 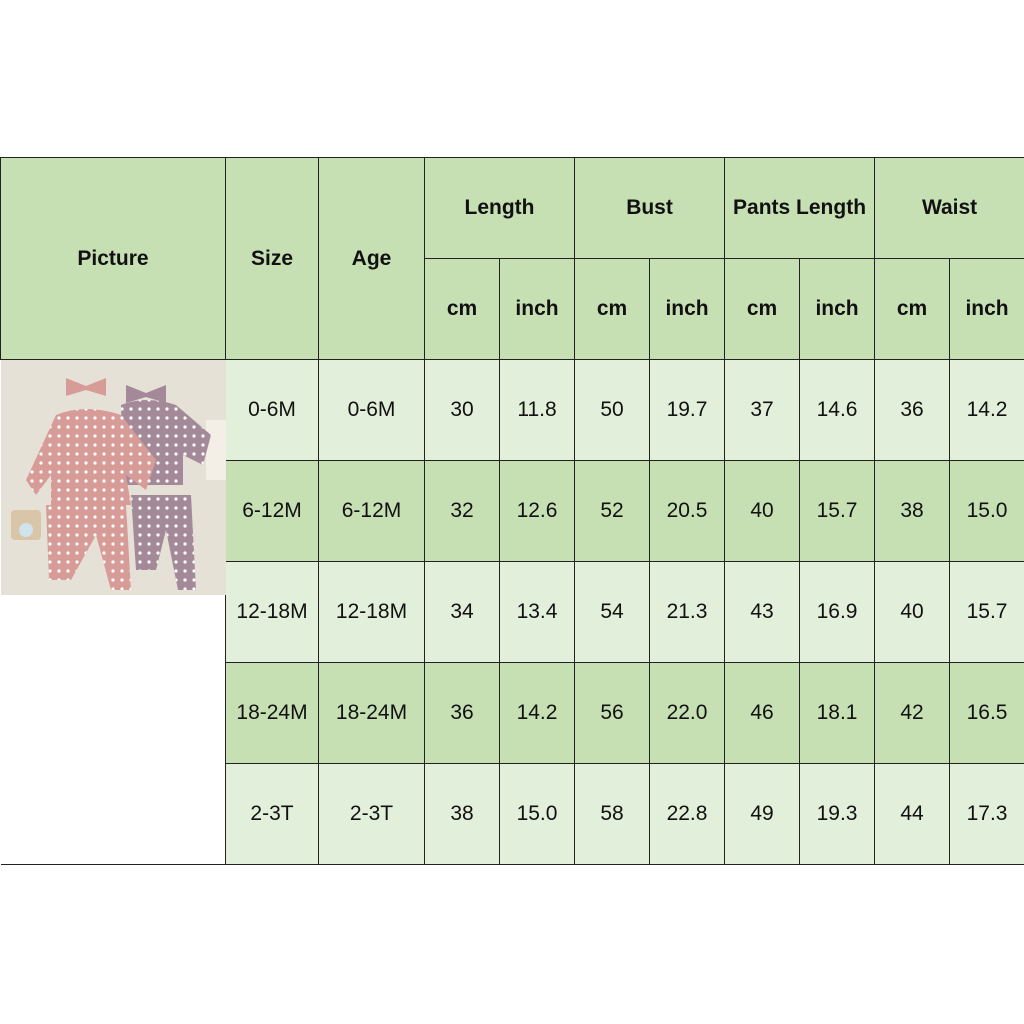 I want to click on measurement-cell: 18.1, so click(x=837, y=713).